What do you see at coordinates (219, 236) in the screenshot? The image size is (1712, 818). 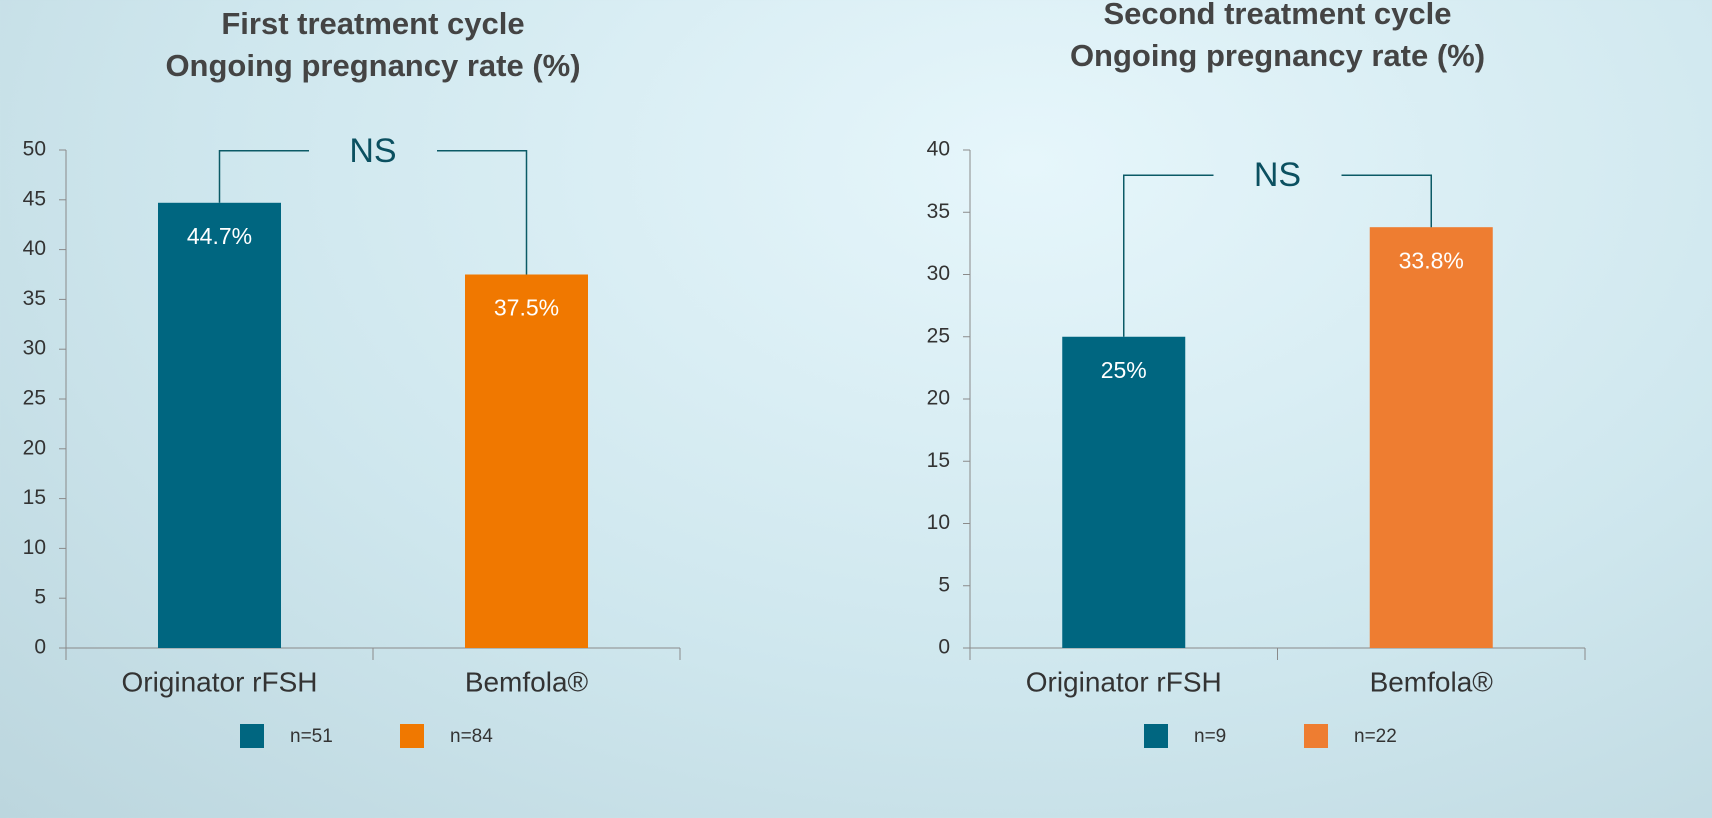 I see `value-label: 44.7%` at bounding box center [219, 236].